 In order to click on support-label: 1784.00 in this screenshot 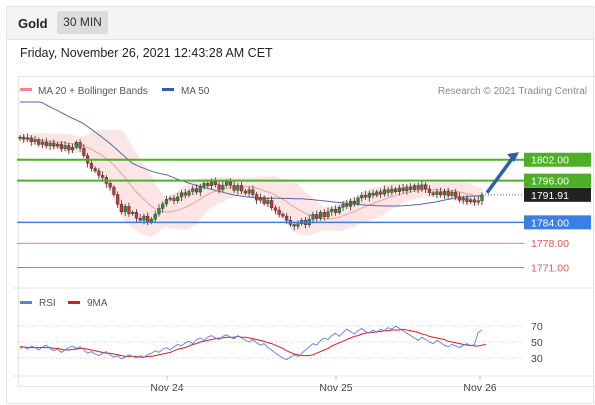, I will do `click(550, 223)`.